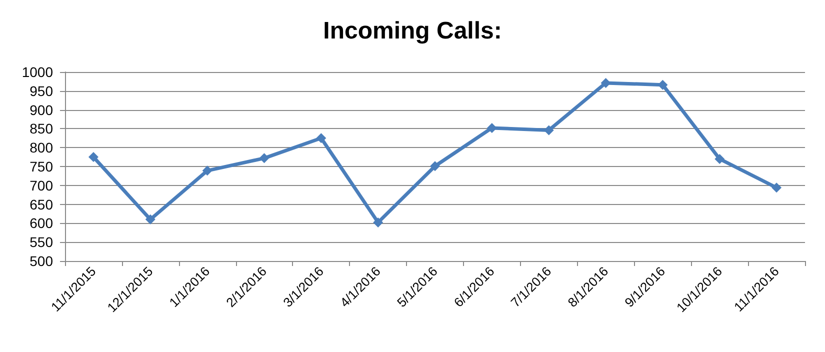 This screenshot has width=825, height=352. What do you see at coordinates (42, 204) in the screenshot?
I see `y-tick-label: 650` at bounding box center [42, 204].